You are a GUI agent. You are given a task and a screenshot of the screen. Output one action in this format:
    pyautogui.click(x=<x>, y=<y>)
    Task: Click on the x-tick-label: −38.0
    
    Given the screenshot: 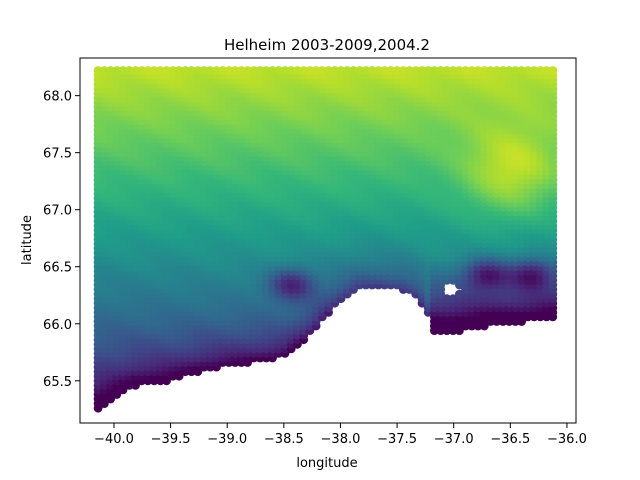 What is the action you would take?
    pyautogui.click(x=341, y=439)
    